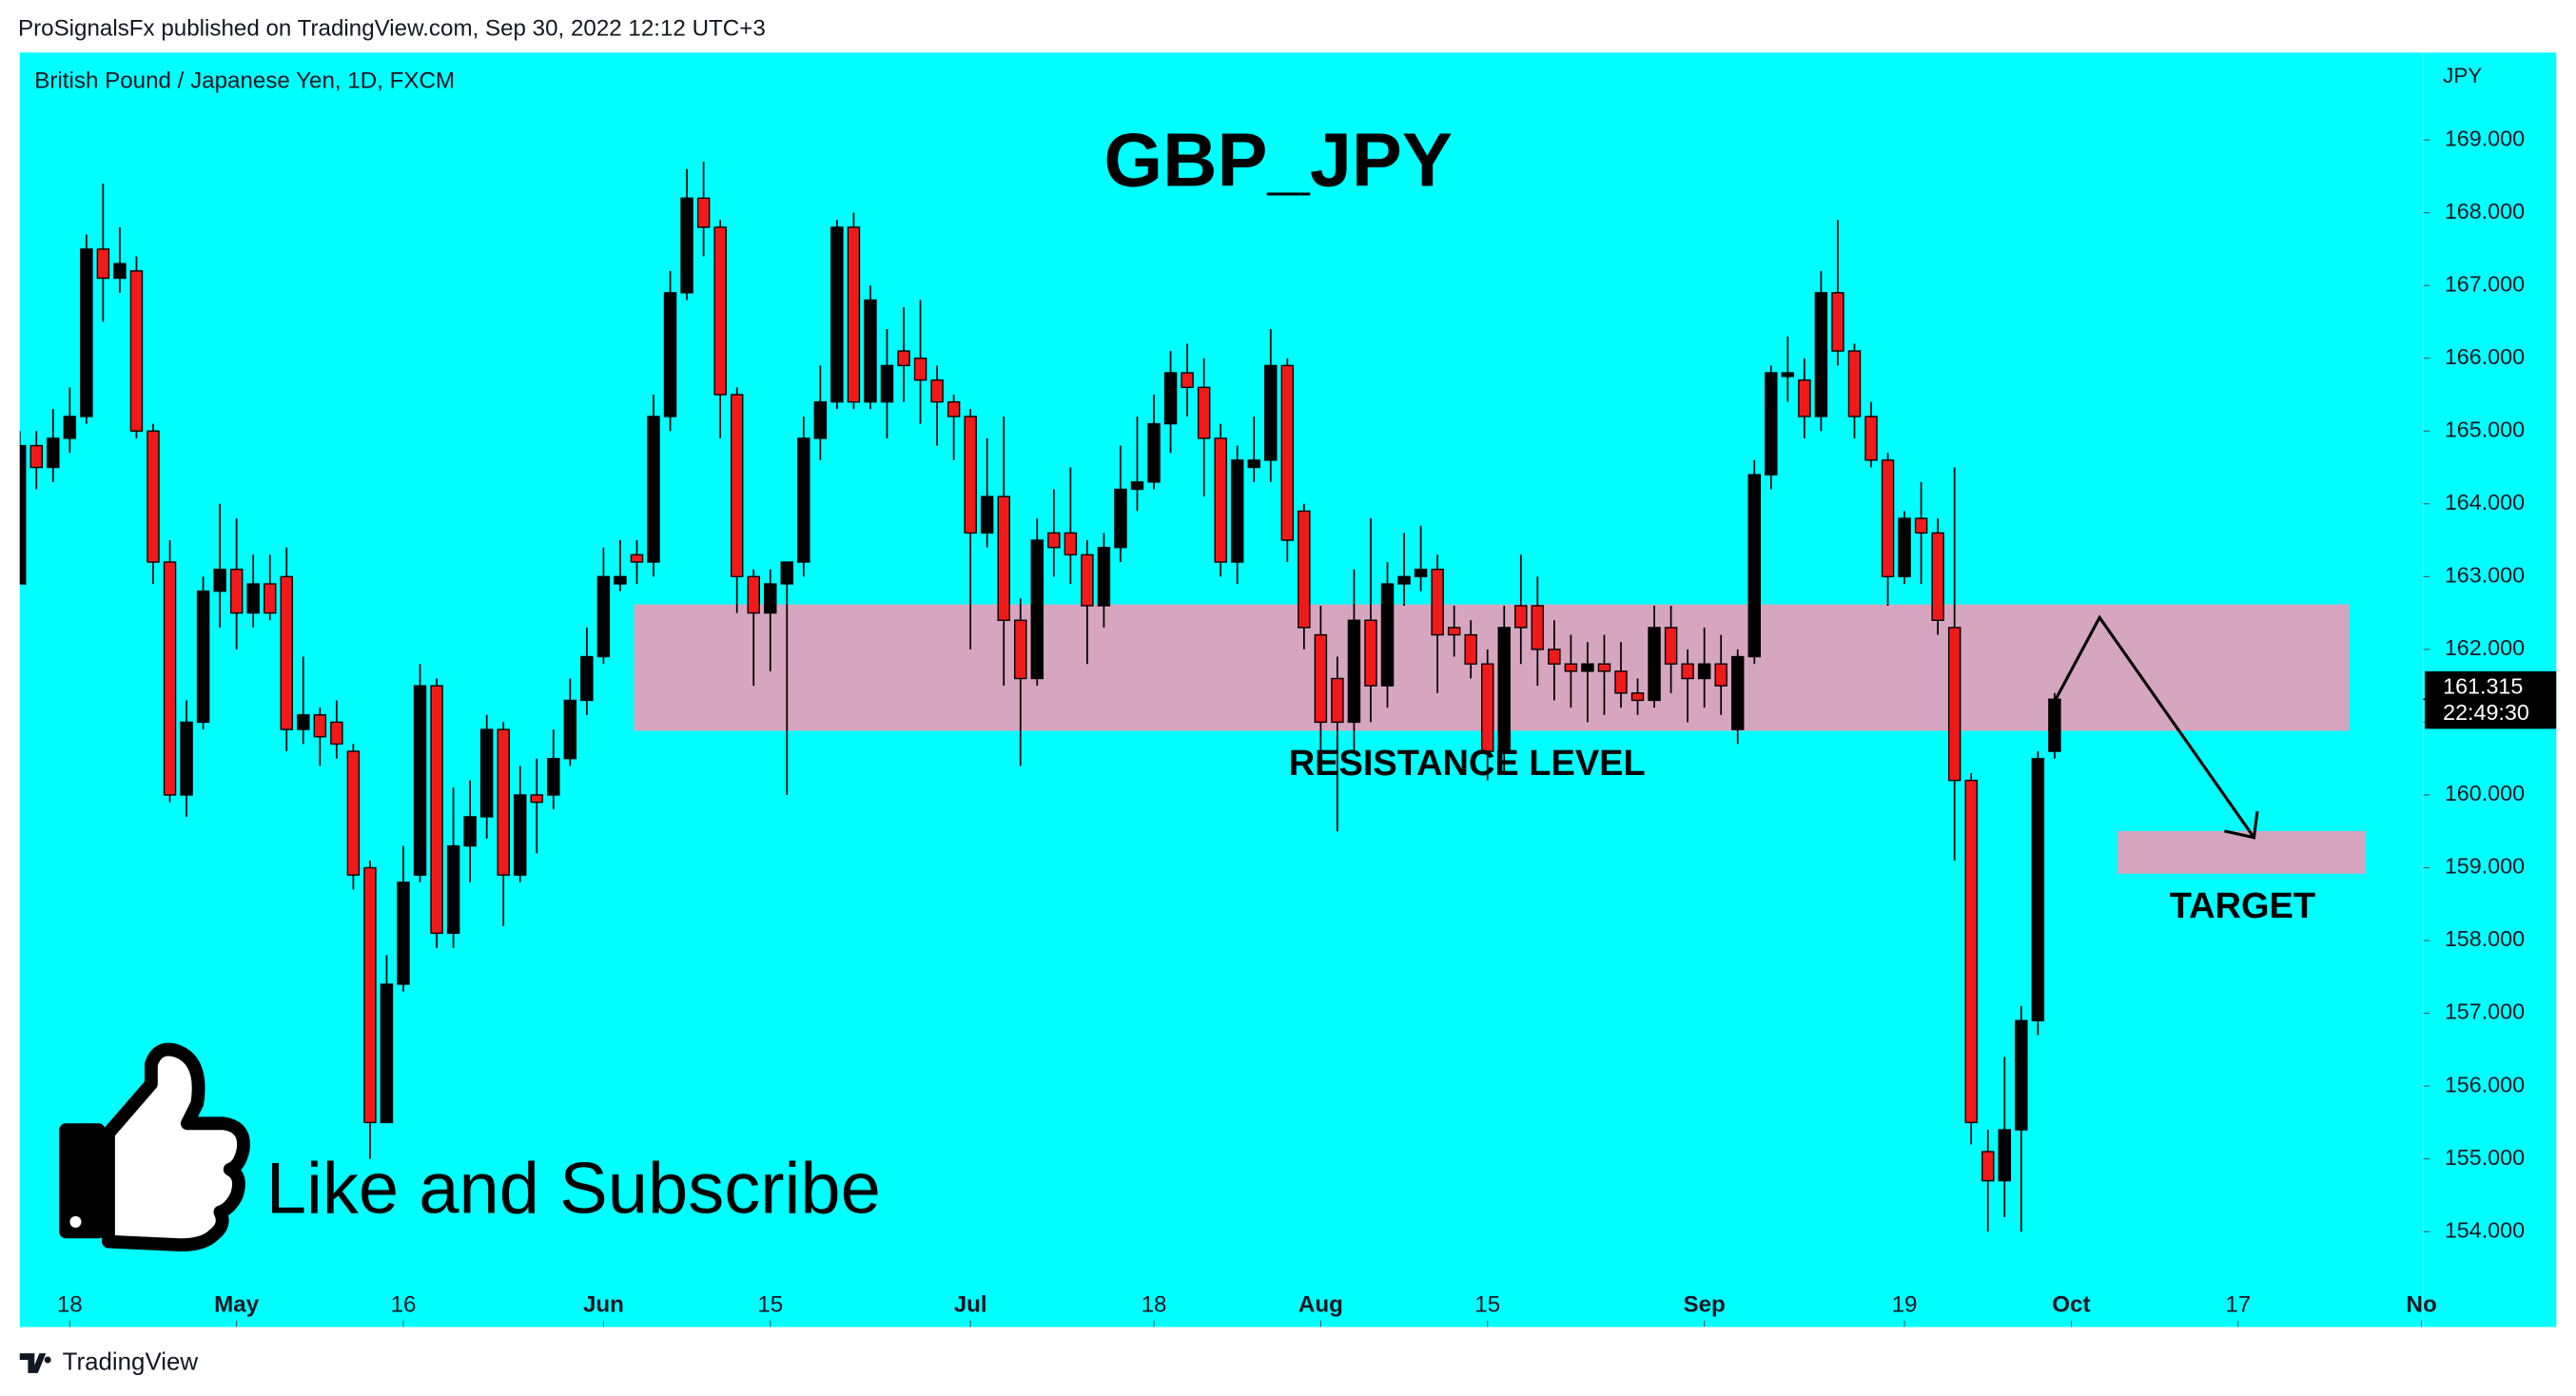 This screenshot has width=2576, height=1396. Describe the element at coordinates (2152, 726) in the screenshot. I see `projection-arrow` at that location.